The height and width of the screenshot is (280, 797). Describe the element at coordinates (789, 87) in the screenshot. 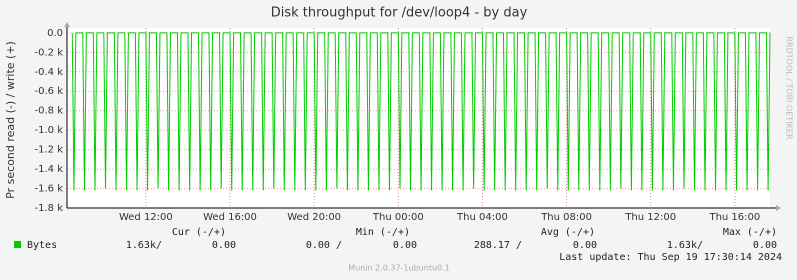

I see `side-text: RRDTOOL / TOBI OETIKER` at that location.